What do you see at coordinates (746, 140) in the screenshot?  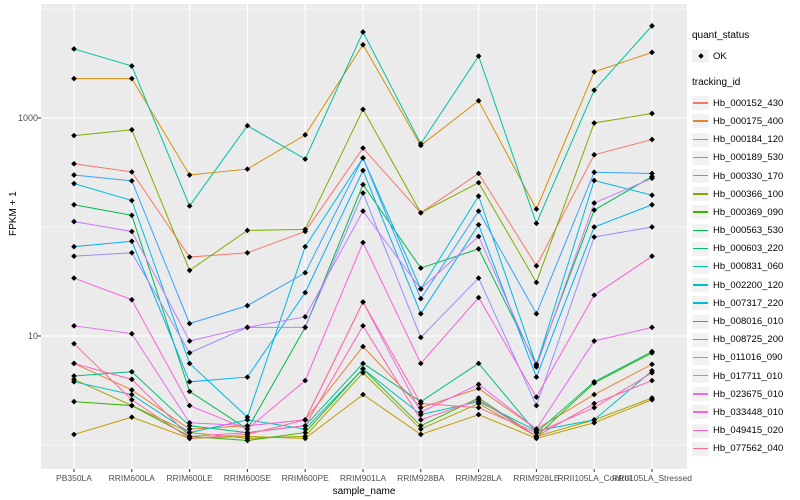 I see `legend-item-tracking-id: Hb_000184_120` at bounding box center [746, 140].